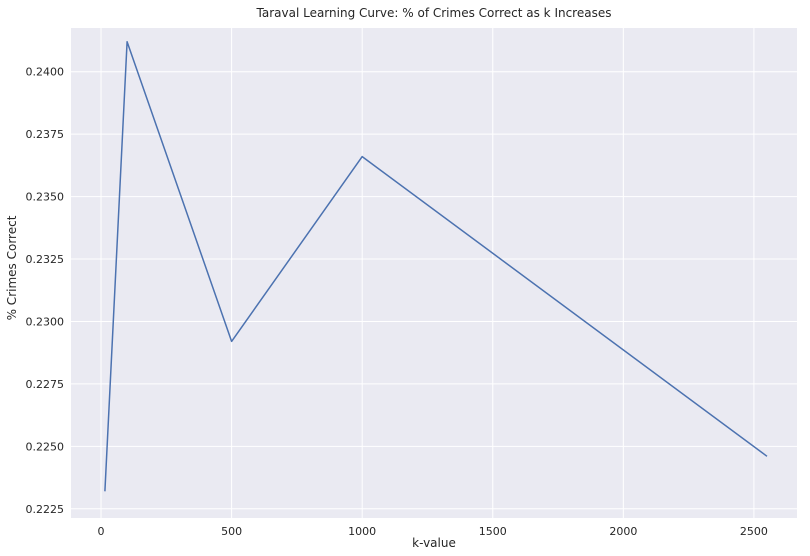 This screenshot has height=556, width=810. I want to click on y-tick-label: 0.2275, so click(45, 384).